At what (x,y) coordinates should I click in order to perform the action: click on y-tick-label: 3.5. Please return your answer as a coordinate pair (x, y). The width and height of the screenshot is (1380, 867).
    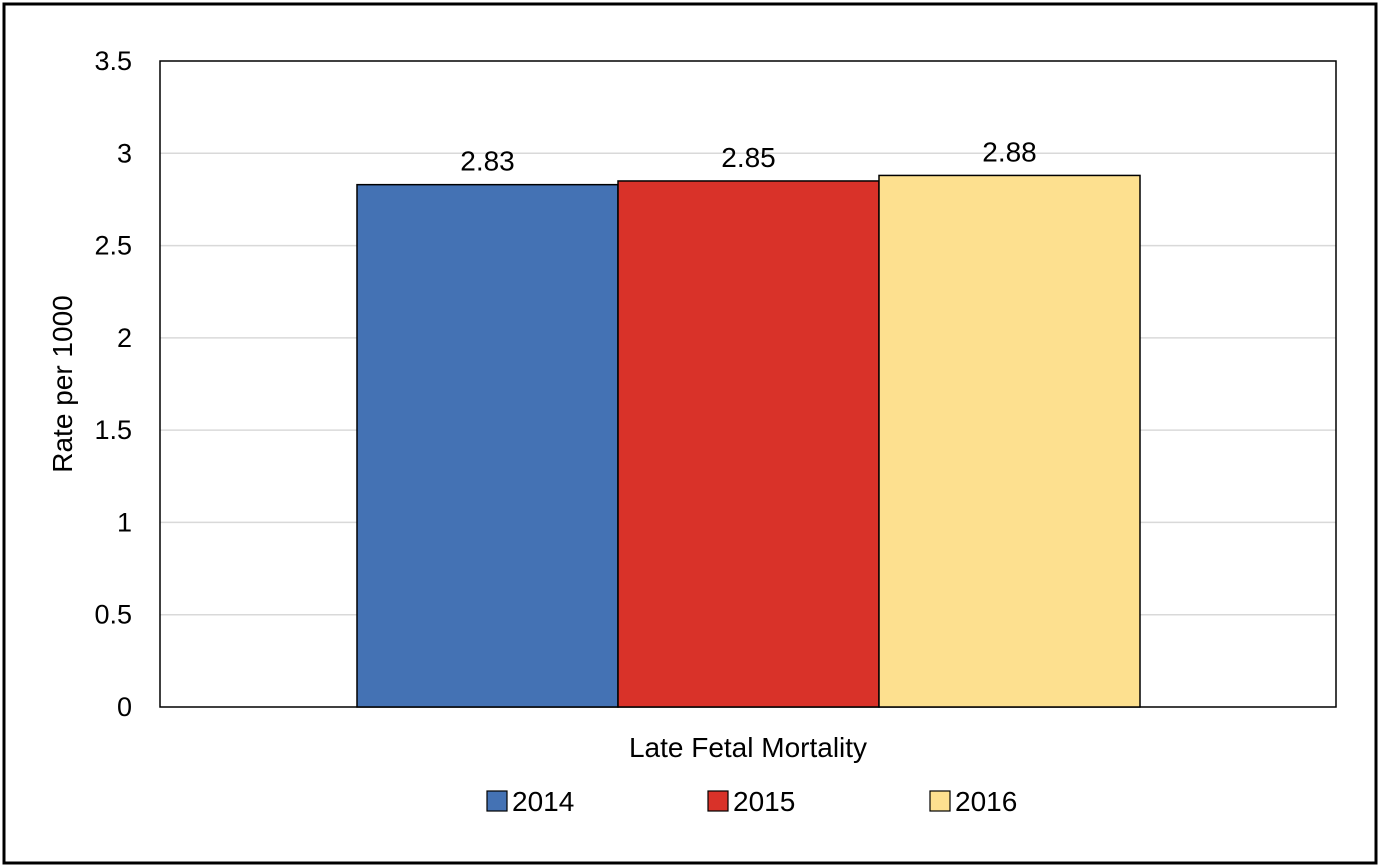
    Looking at the image, I should click on (113, 61).